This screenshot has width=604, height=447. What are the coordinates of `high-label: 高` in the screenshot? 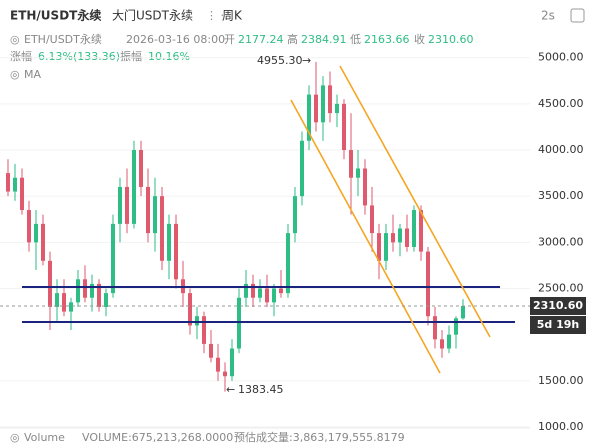 It's located at (292, 39).